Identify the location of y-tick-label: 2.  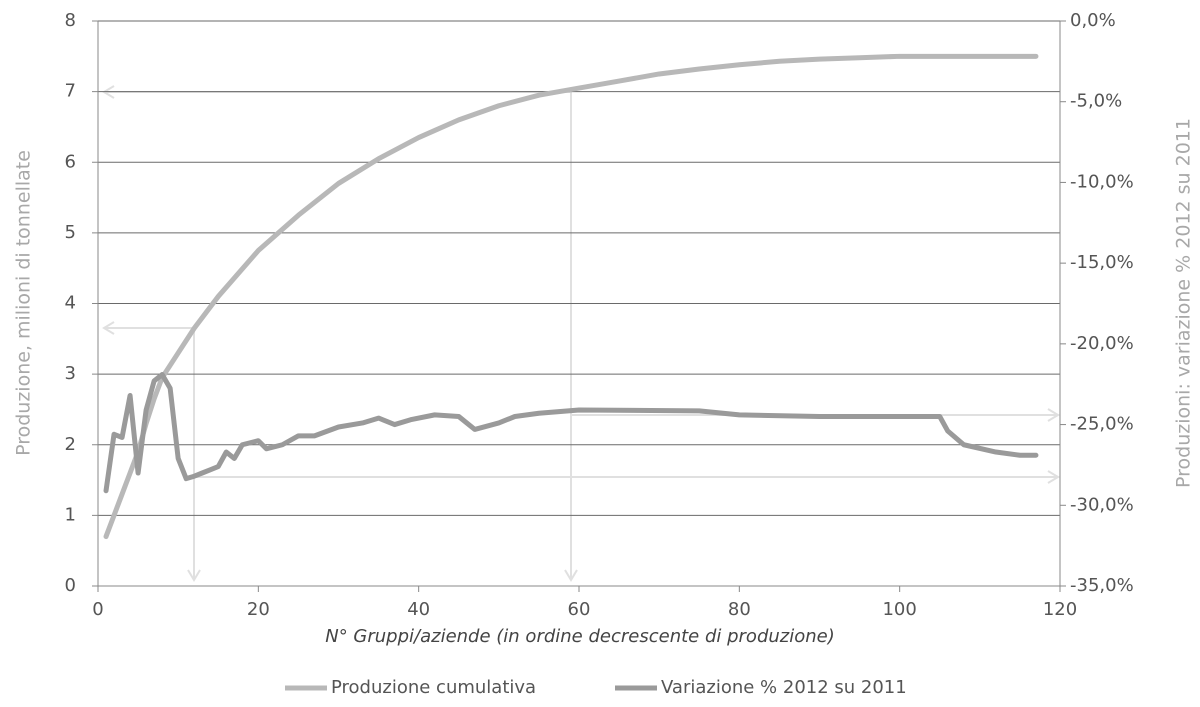
(70, 444).